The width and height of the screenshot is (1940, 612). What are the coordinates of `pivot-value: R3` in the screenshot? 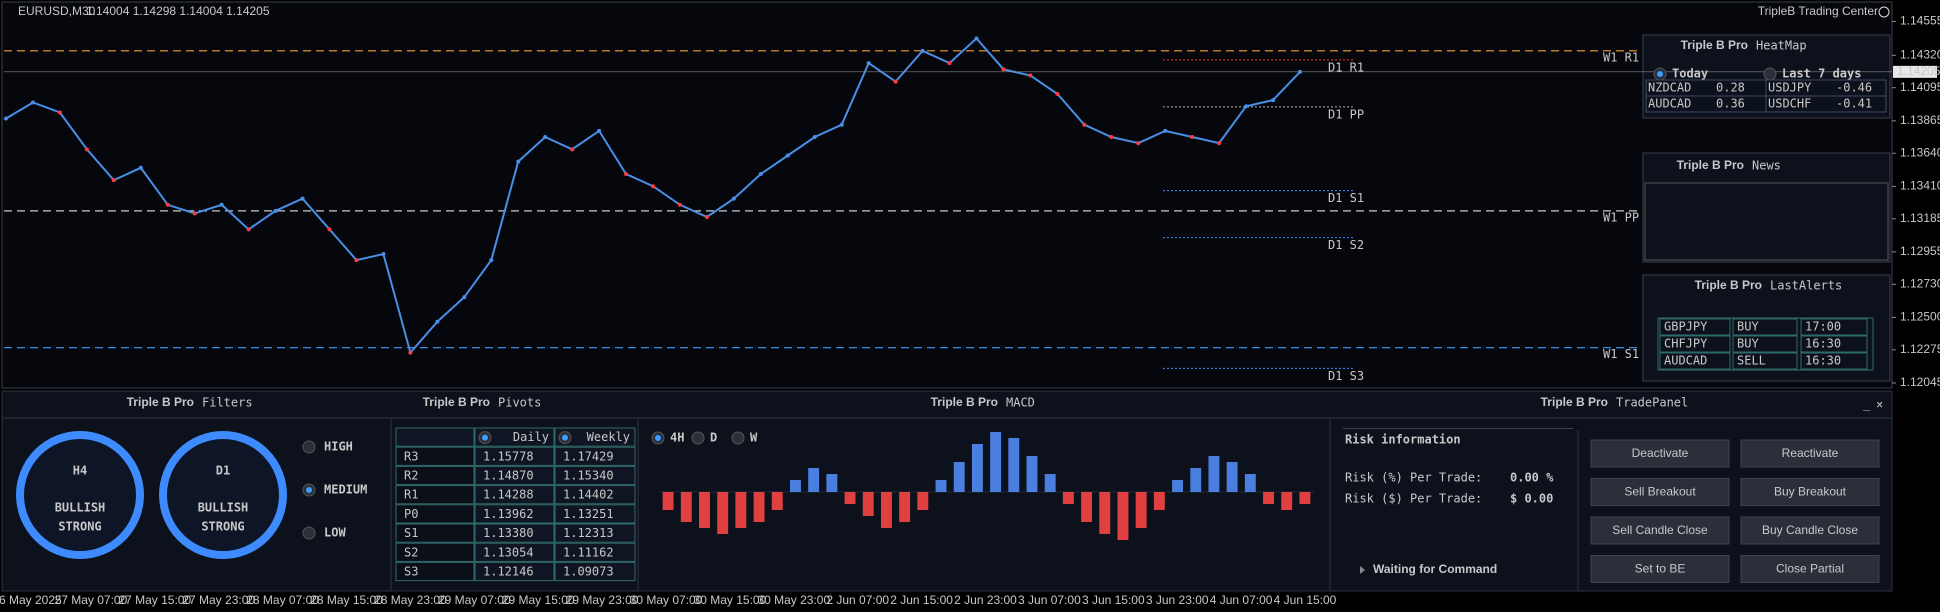 It's located at (411, 456).